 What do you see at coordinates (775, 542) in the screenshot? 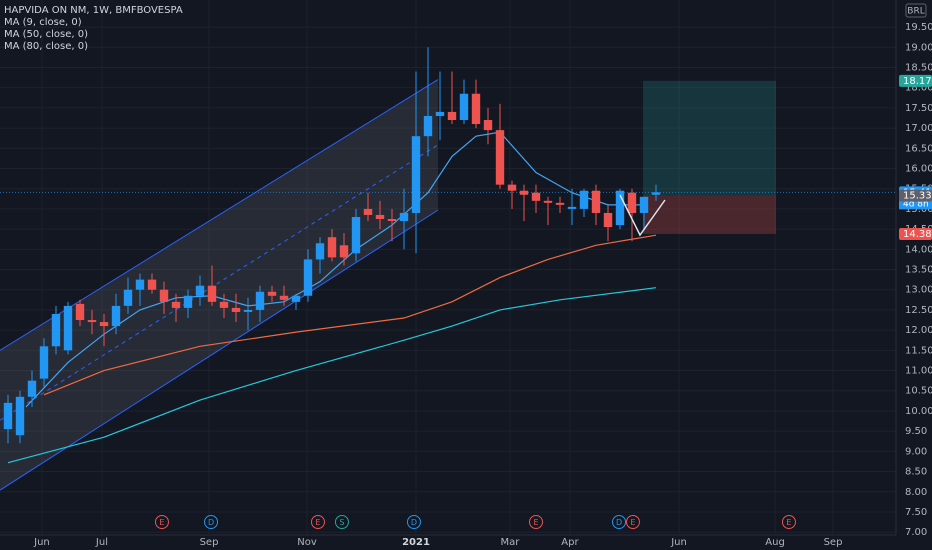
I see `x-tick-label: Aug` at bounding box center [775, 542].